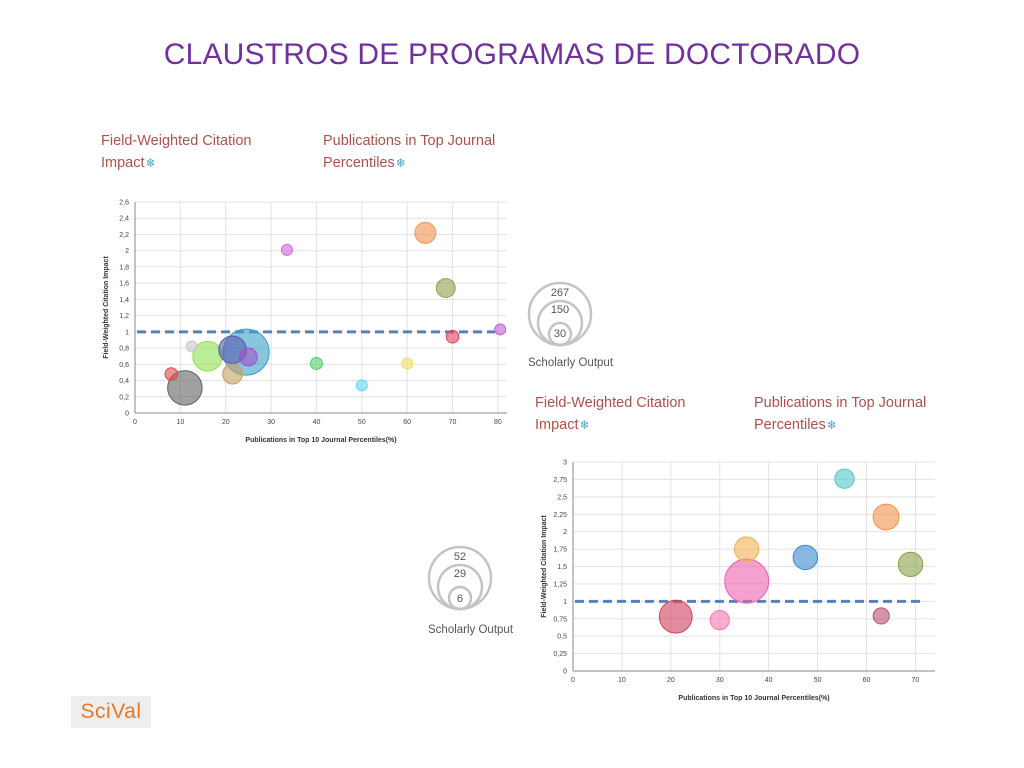 This screenshot has width=1024, height=768. Describe the element at coordinates (124, 267) in the screenshot. I see `y-tick-label: 1,8` at that location.